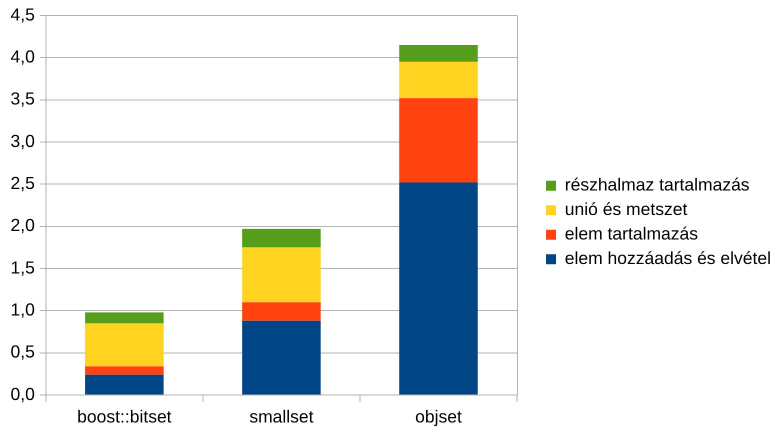 Image resolution: width=774 pixels, height=433 pixels. What do you see at coordinates (668, 258) in the screenshot?
I see `legend-label: elem hozzáadás és elvétel` at bounding box center [668, 258].